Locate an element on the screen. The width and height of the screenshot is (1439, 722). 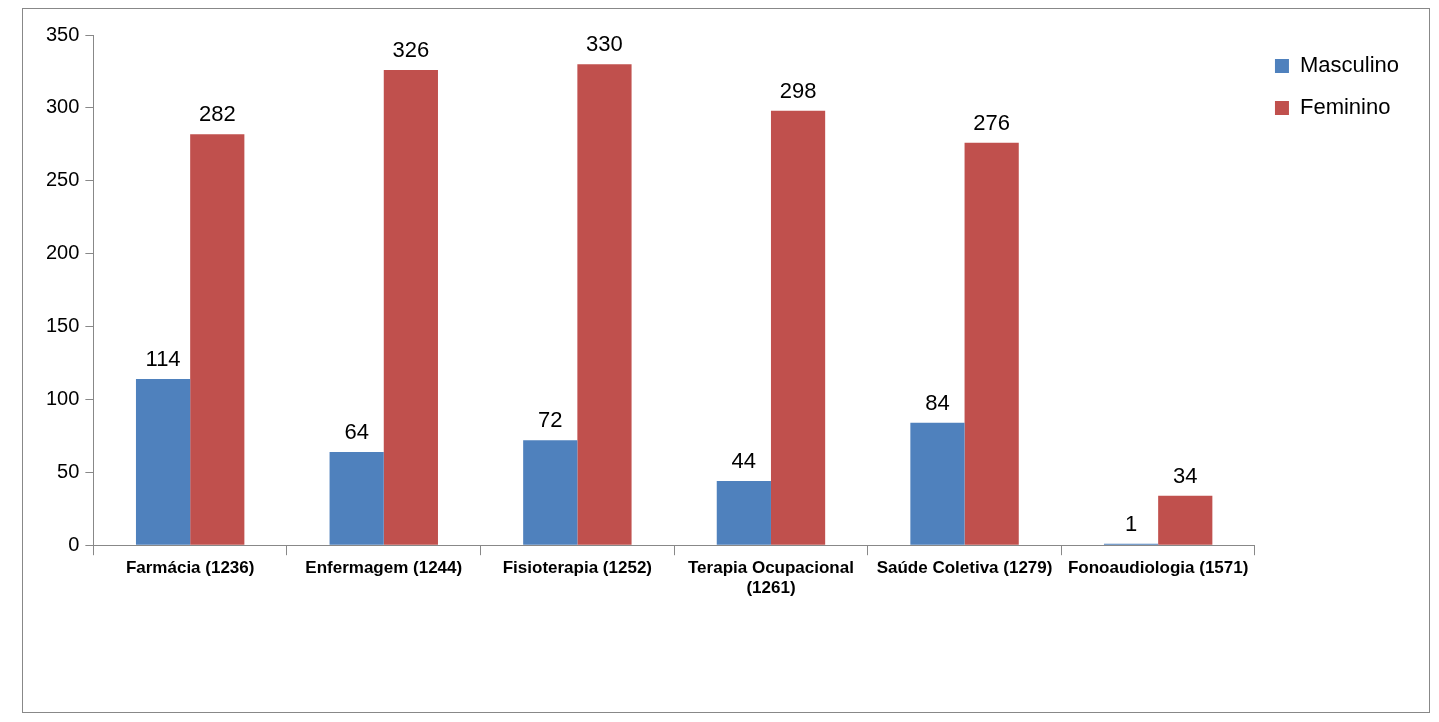
y-tick-label: 300 is located at coordinates (62, 106).